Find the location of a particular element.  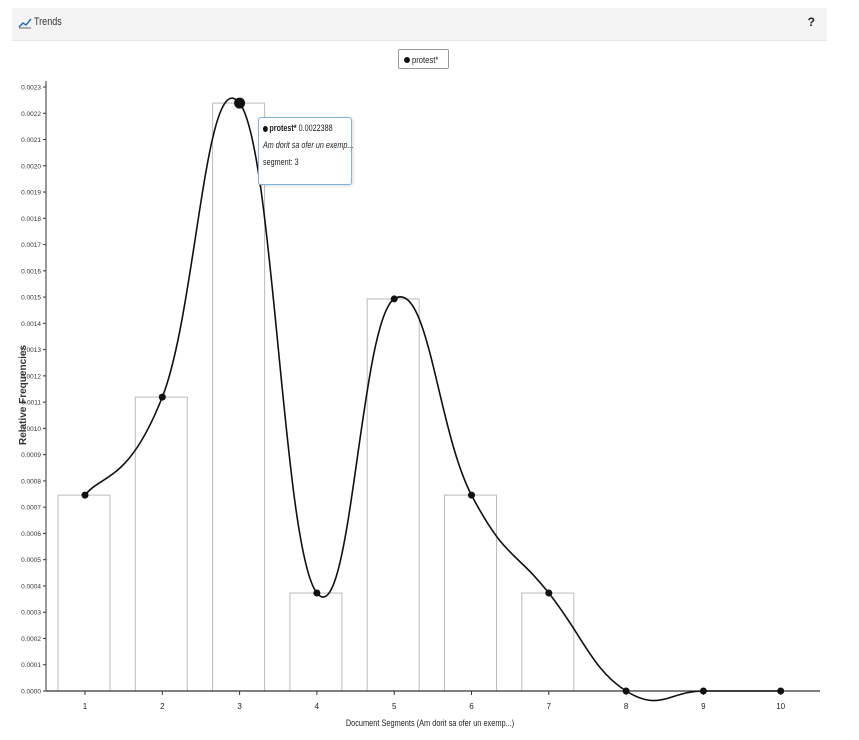

x-tick-label: 3 is located at coordinates (239, 706).